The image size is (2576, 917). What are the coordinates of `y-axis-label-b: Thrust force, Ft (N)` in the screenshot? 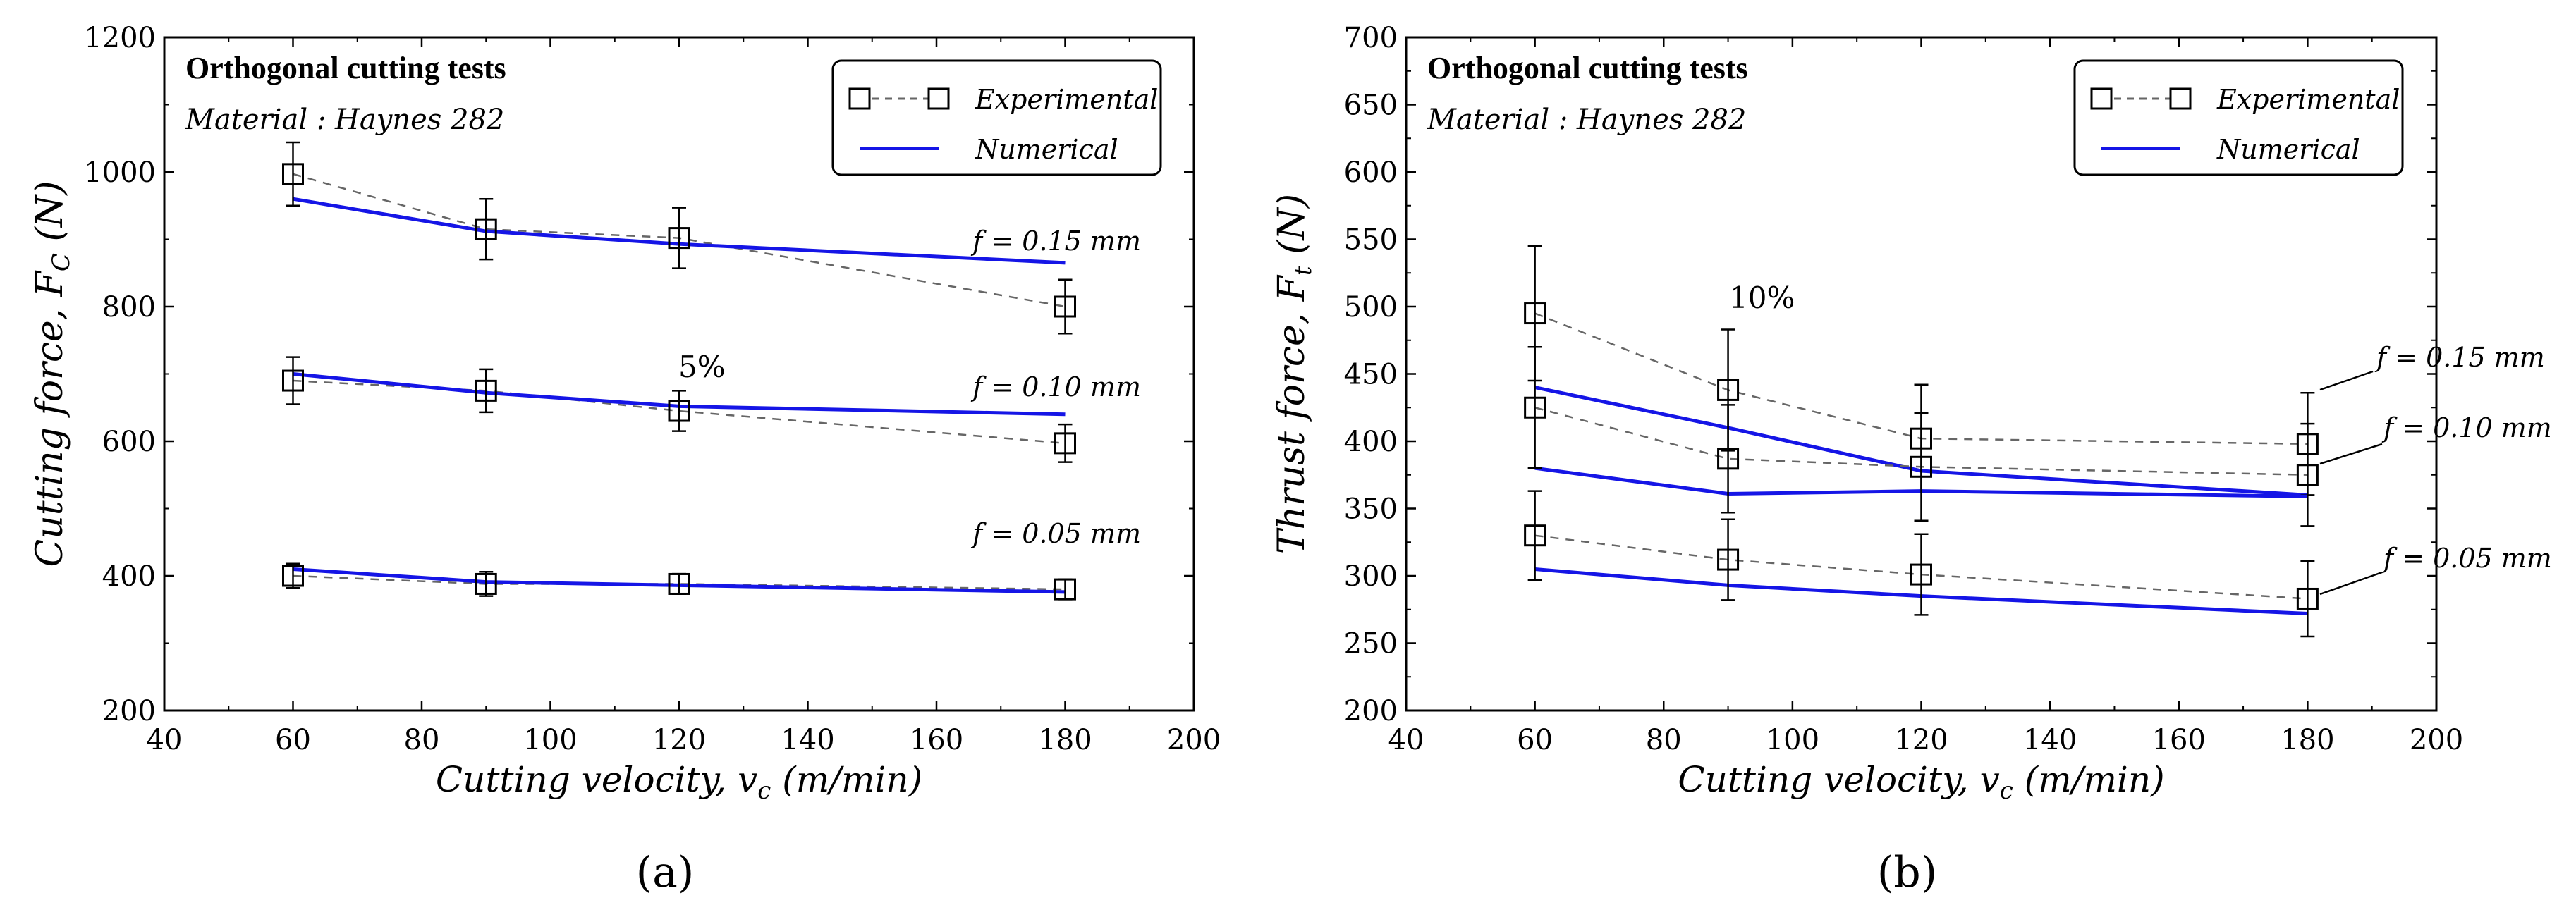 It's located at (1294, 374).